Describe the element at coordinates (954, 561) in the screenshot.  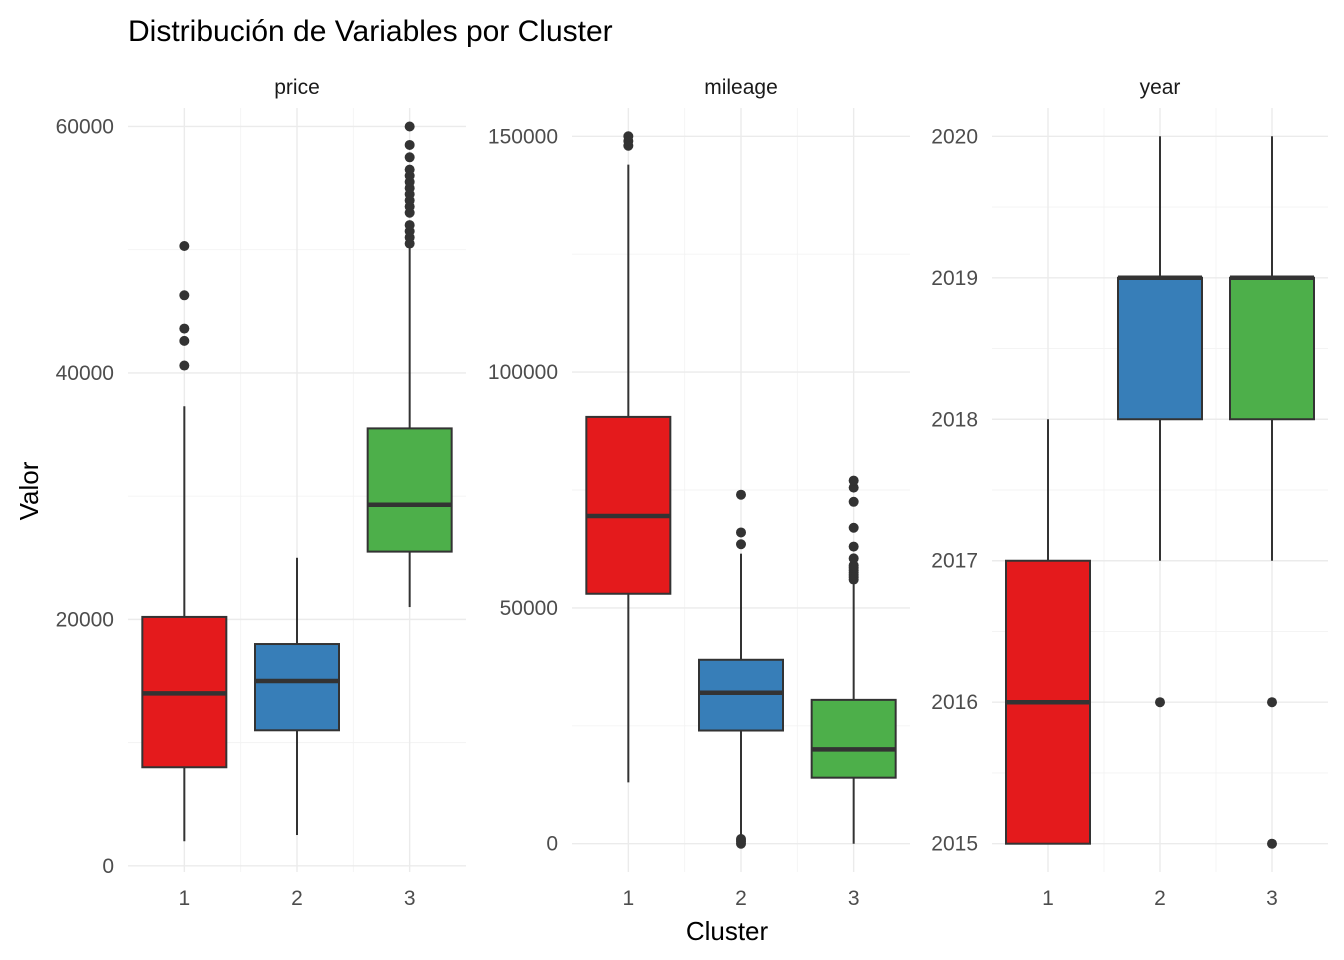
I see `y-tick-label: 2017` at that location.